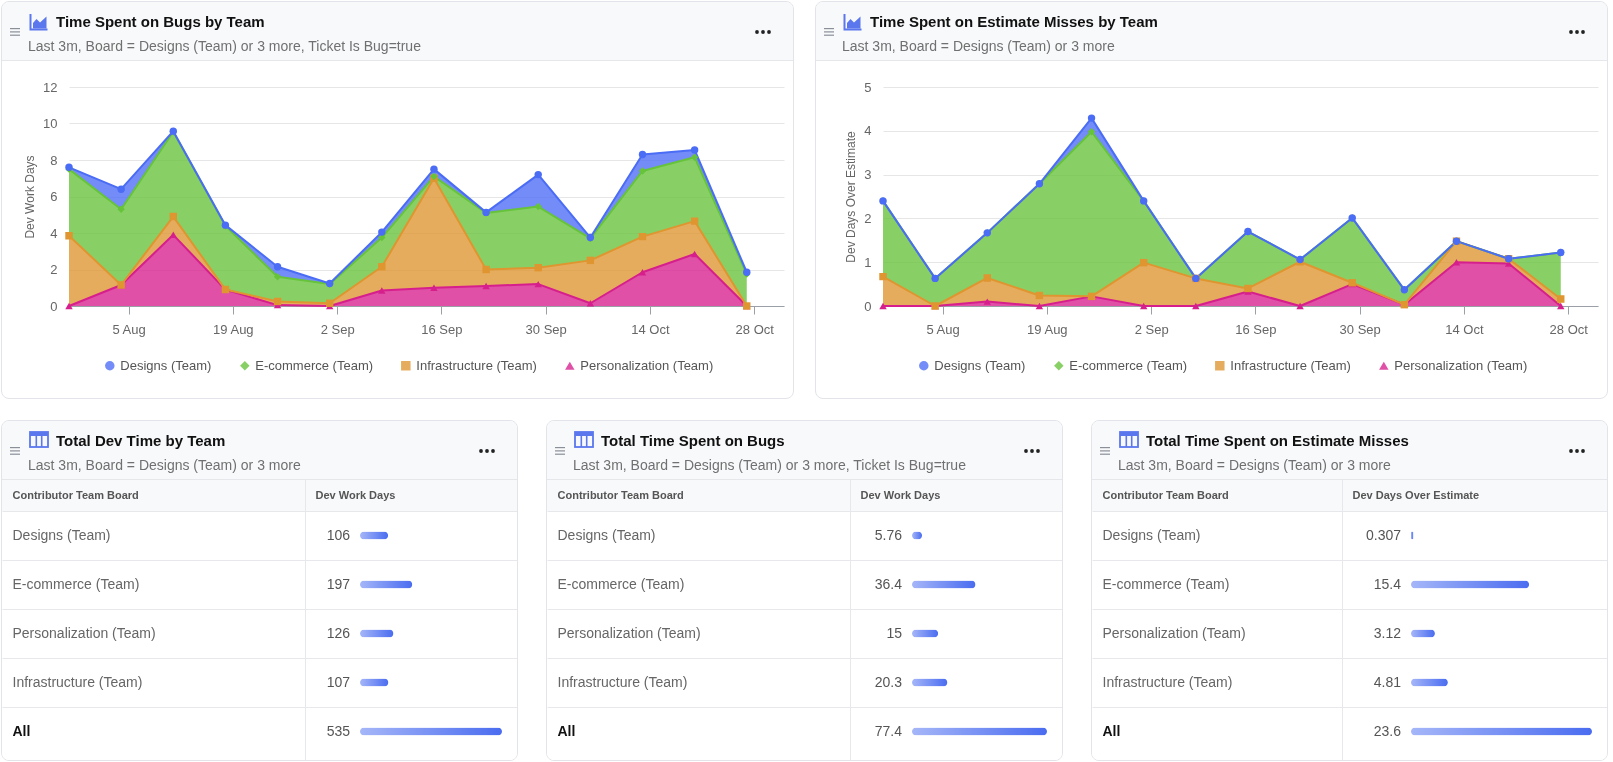 This screenshot has width=1613, height=762. I want to click on y-tick-label: 10, so click(50, 123).